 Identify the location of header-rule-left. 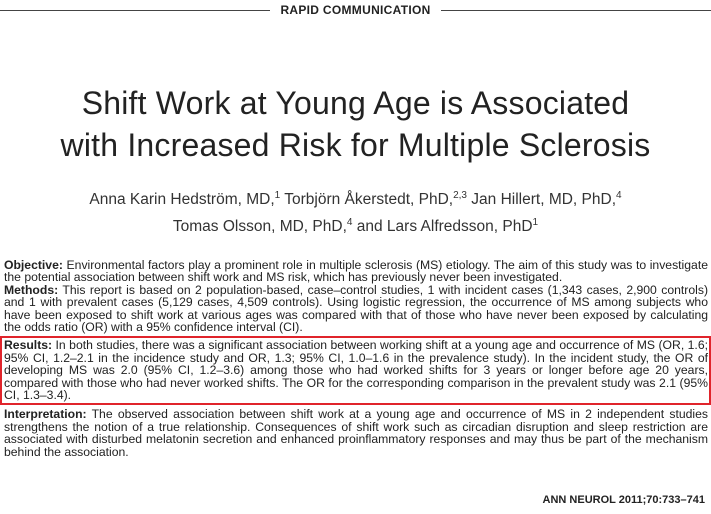
(135, 10).